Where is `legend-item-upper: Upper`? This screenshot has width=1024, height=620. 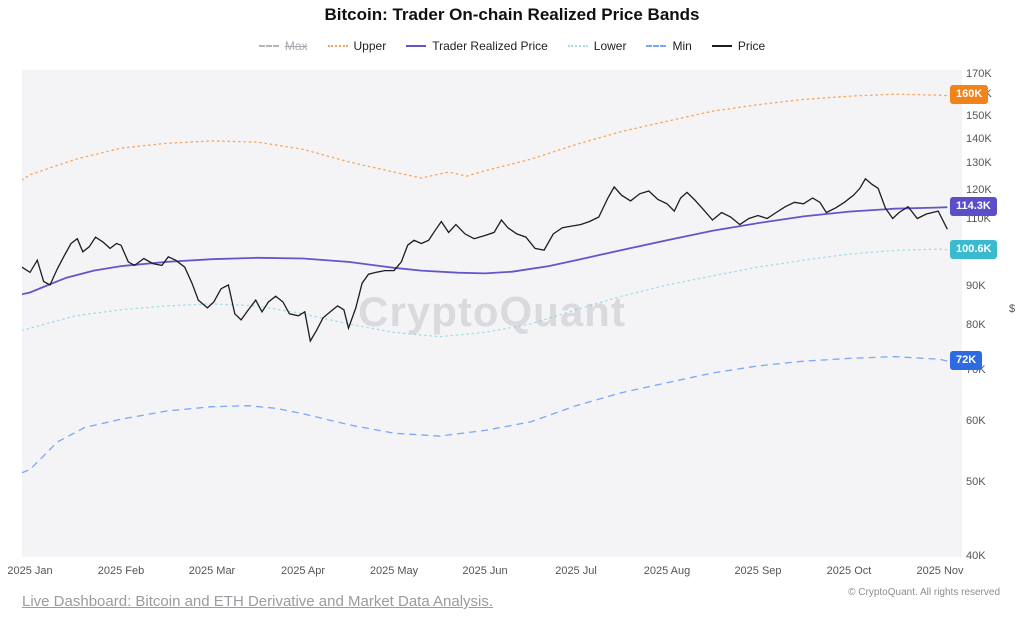 legend-item-upper: Upper is located at coordinates (357, 46).